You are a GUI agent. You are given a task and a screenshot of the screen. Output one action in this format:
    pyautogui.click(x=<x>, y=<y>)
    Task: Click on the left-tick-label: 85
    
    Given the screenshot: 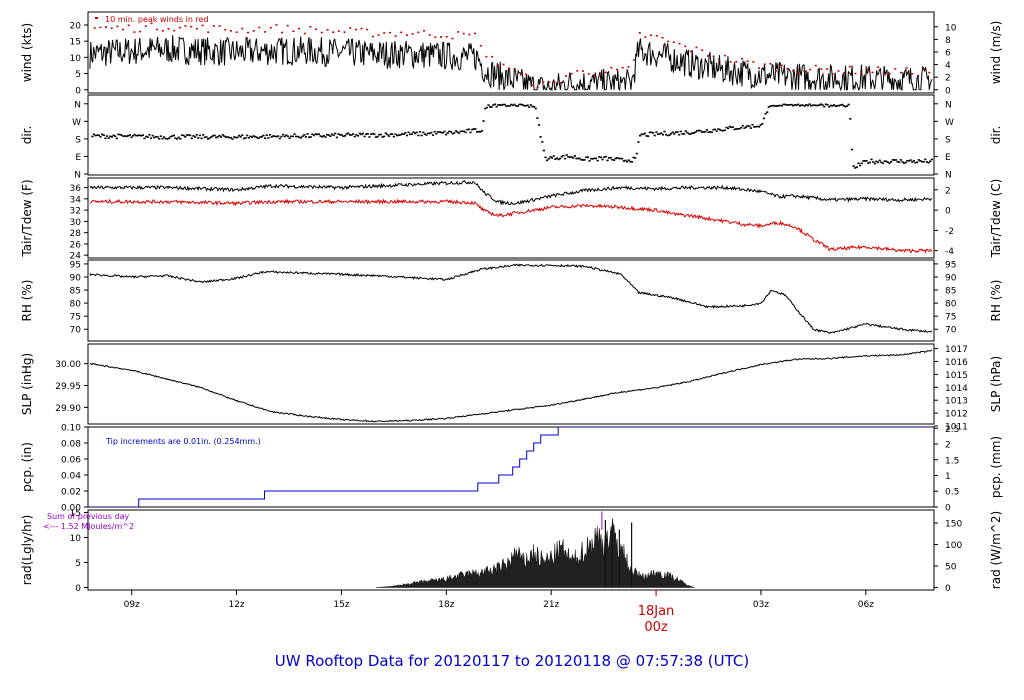 What is the action you would take?
    pyautogui.click(x=75, y=292)
    